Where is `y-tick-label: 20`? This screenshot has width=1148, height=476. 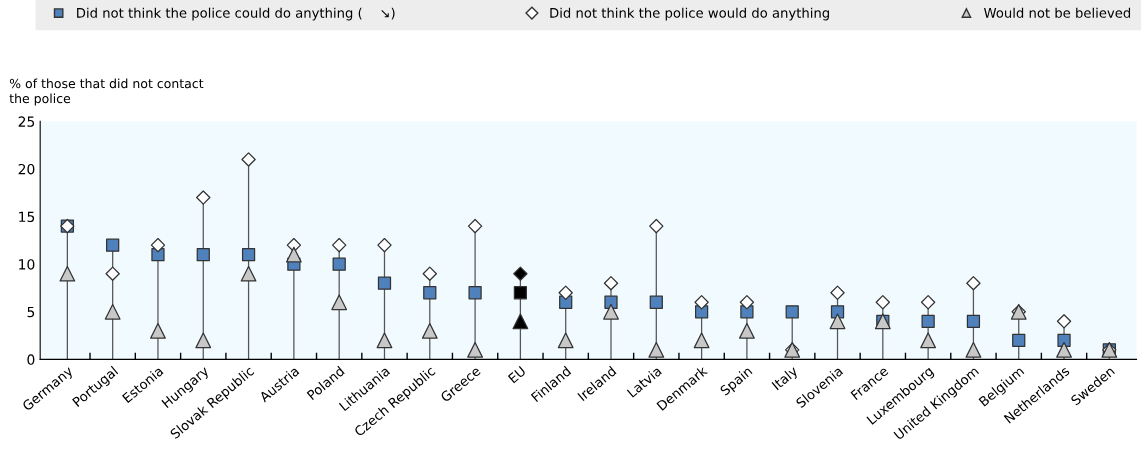 y-tick-label: 20 is located at coordinates (26, 169).